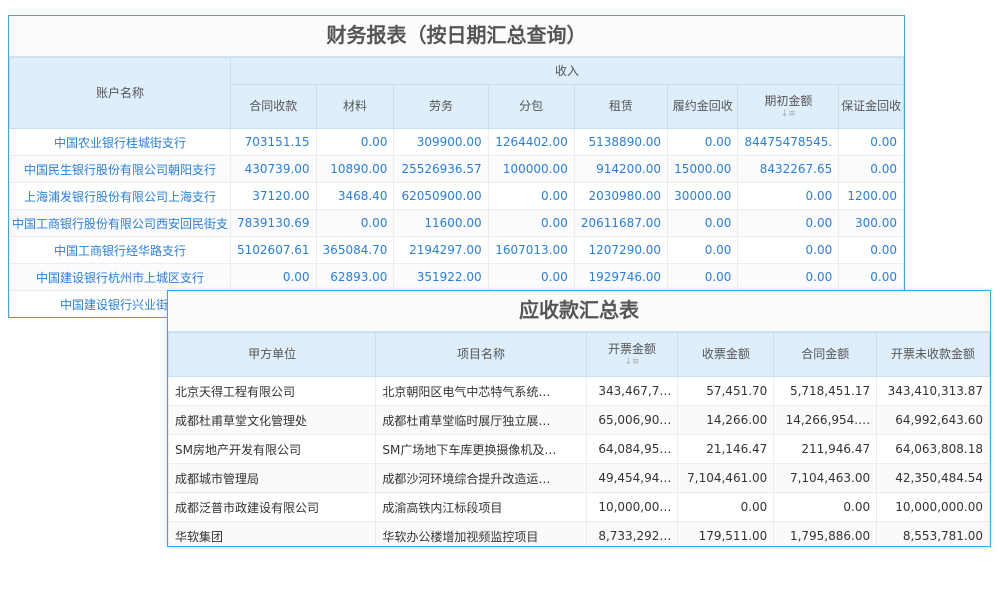 The width and height of the screenshot is (1000, 600). Describe the element at coordinates (481, 507) in the screenshot. I see `project-cell: 成渝高铁内江标段项目` at that location.